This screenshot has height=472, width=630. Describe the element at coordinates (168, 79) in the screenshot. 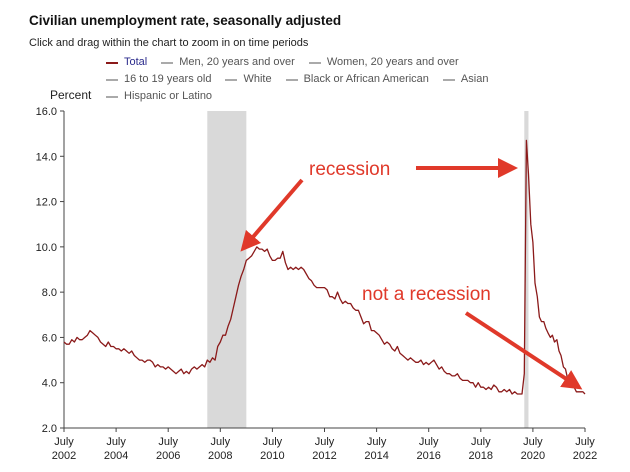

I see `legend-label: 16 to 19 years old` at that location.